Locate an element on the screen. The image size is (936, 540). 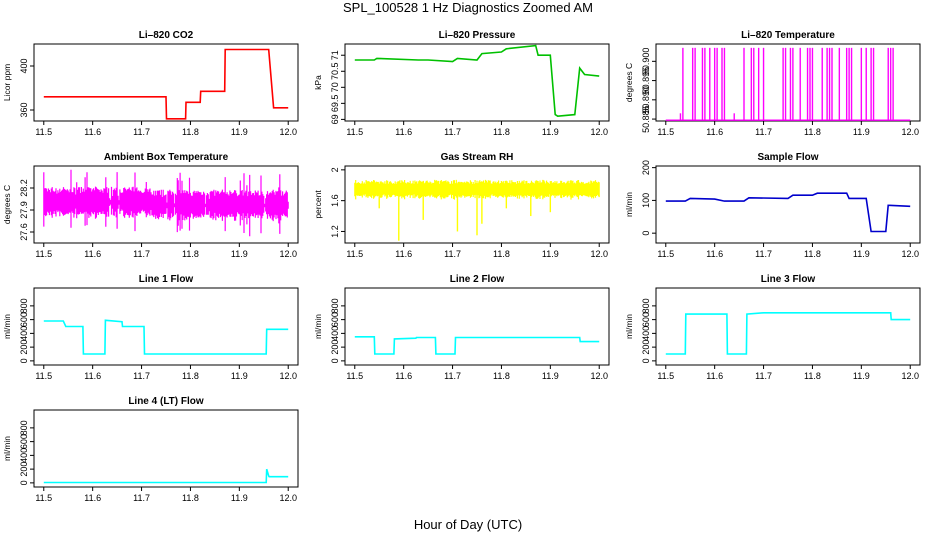
y-tick-label: 400 is located at coordinates (24, 65).